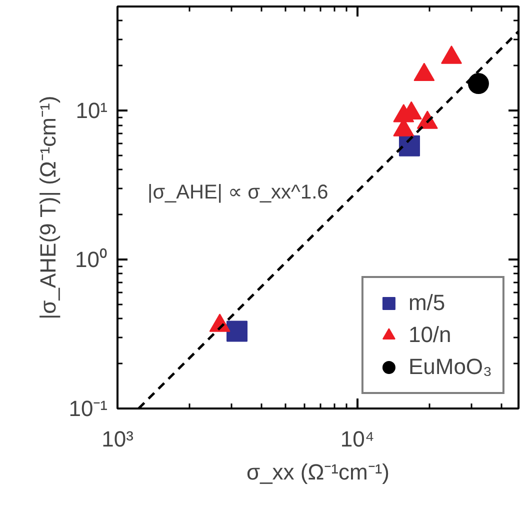 This screenshot has height=508, width=520. What do you see at coordinates (427, 303) in the screenshot?
I see `legend-label: m/5` at bounding box center [427, 303].